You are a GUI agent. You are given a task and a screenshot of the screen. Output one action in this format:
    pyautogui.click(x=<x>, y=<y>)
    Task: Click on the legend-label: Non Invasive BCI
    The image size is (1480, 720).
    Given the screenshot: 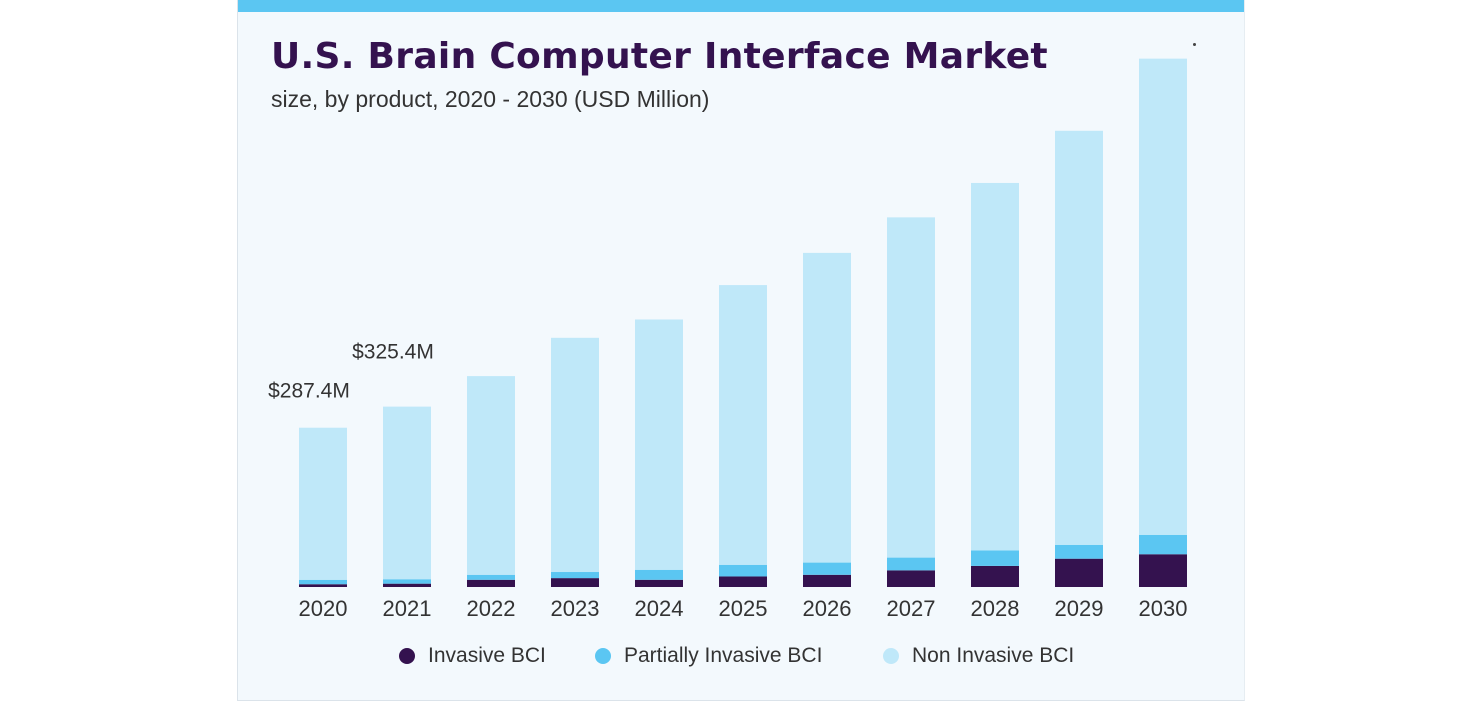 What is the action you would take?
    pyautogui.click(x=993, y=655)
    